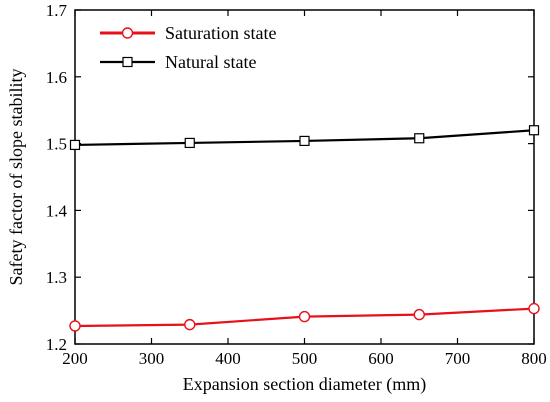  I want to click on y-tick-label: 1.2, so click(56, 344).